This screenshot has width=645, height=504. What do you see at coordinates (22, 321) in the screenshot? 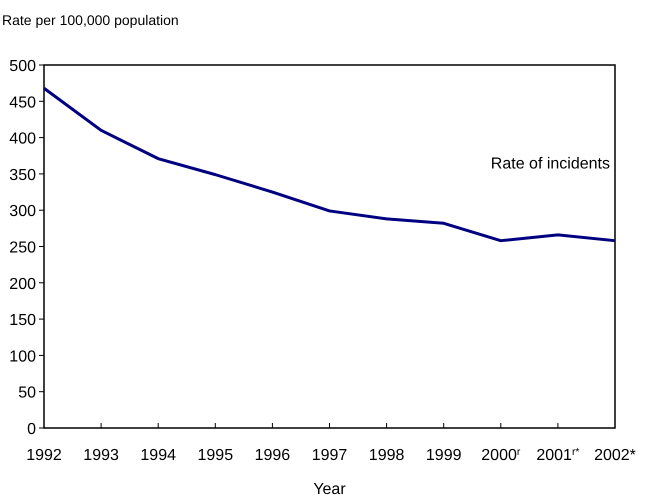
I see `y-tick-label: 150` at bounding box center [22, 321].